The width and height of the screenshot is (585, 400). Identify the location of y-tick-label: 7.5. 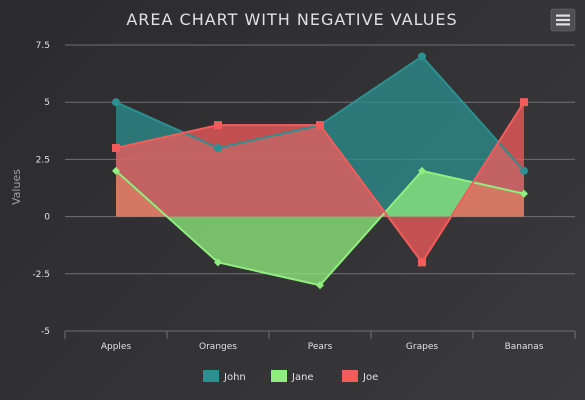
(43, 46).